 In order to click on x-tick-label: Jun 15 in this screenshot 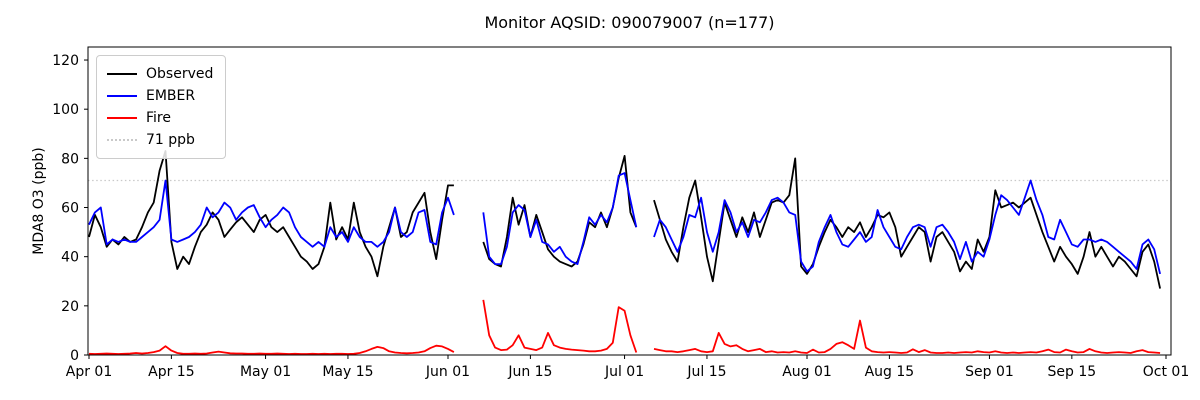, I will do `click(529, 372)`.